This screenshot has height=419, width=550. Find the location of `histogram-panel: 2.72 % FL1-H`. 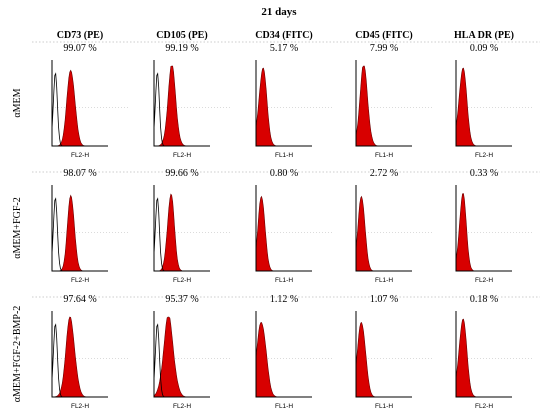

histogram-panel: 2.72 % FL1-H is located at coordinates (393, 226).